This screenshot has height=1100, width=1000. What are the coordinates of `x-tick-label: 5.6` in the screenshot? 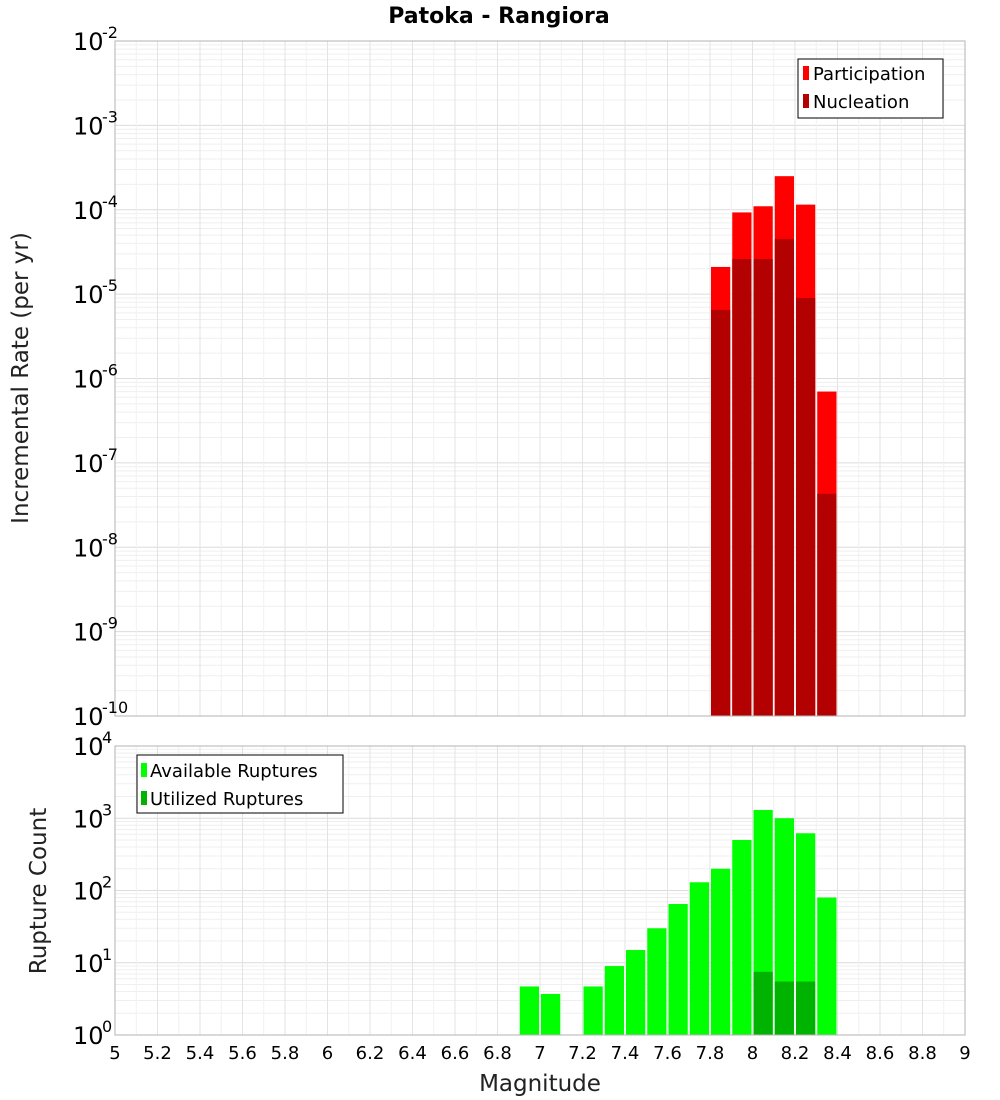 It's located at (242, 1053).